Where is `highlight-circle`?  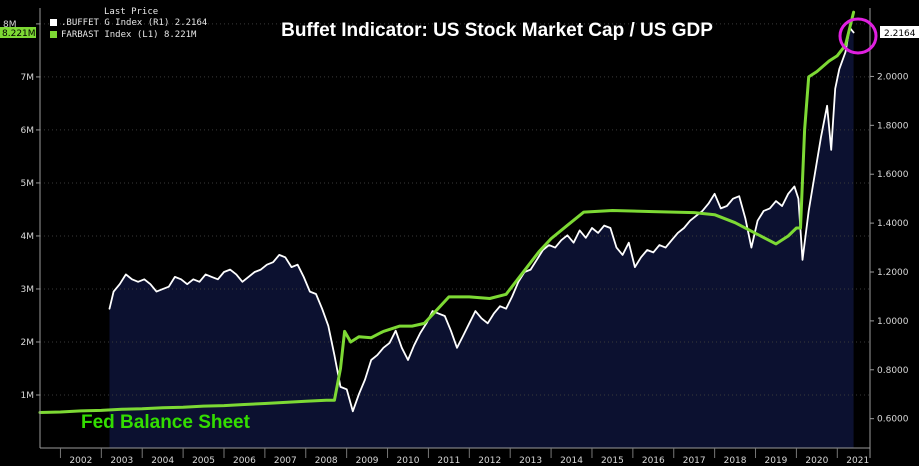
highlight-circle is located at coordinates (858, 36).